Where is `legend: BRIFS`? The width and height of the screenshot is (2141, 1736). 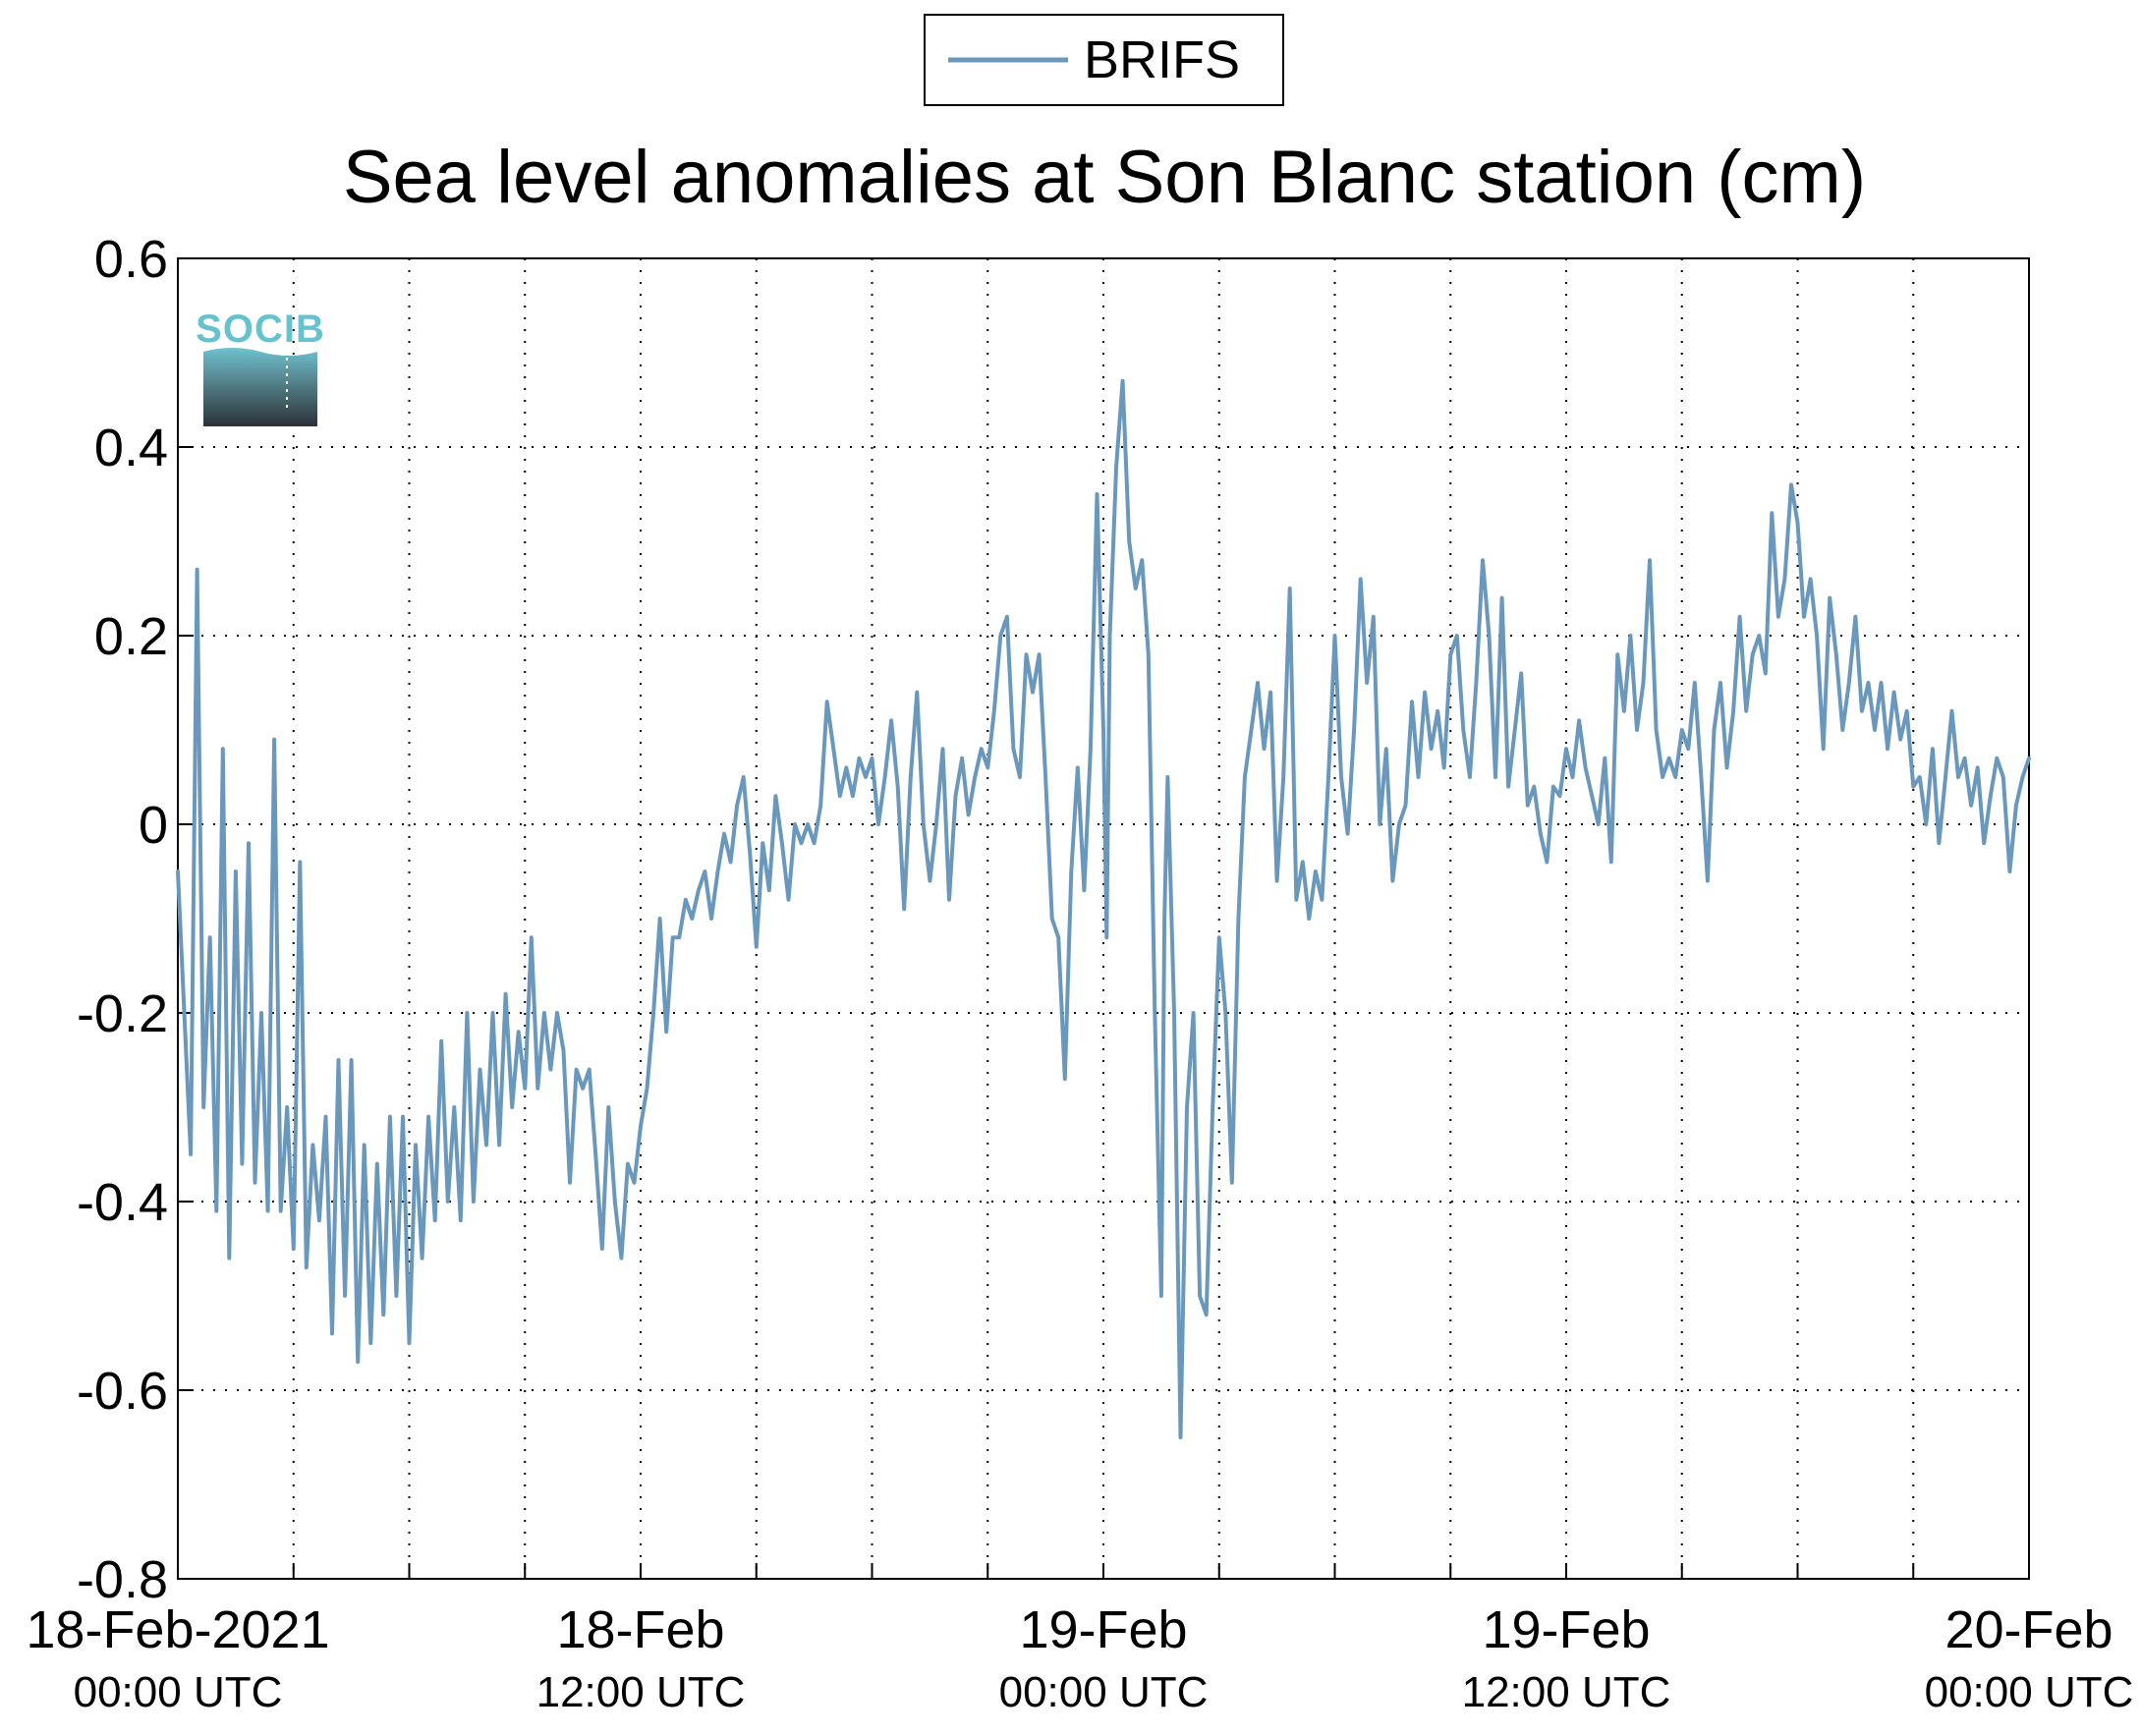
legend: BRIFS is located at coordinates (1104, 60).